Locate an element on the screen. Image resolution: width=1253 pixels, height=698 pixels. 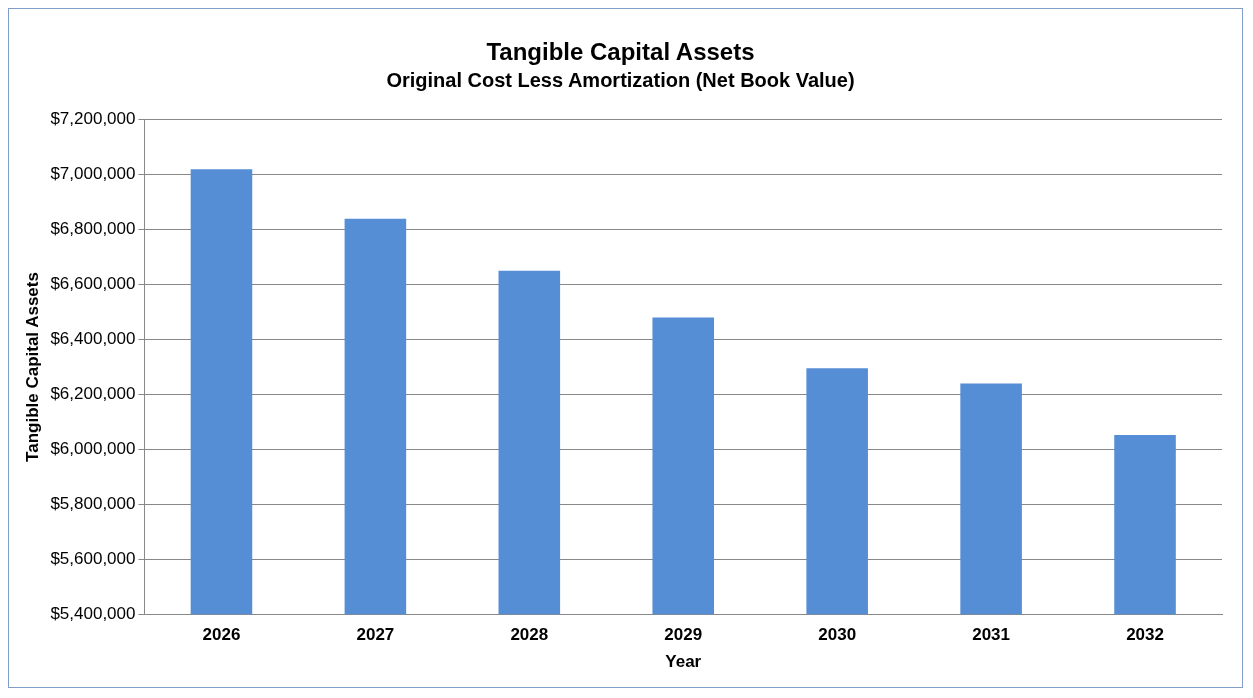
x-tick-label: 2029 is located at coordinates (683, 635).